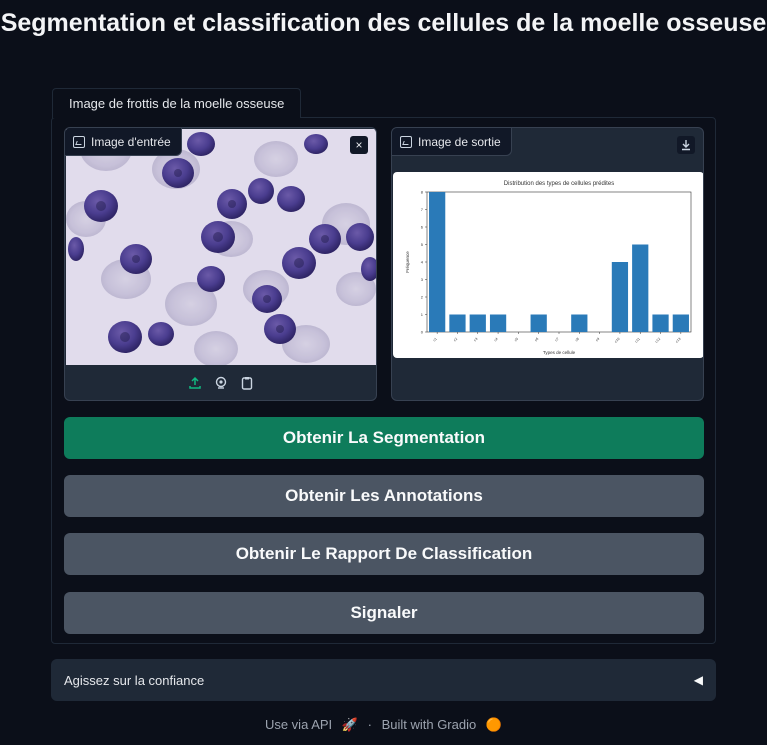  I want to click on input-image-label: Image d'entrée, so click(123, 142).